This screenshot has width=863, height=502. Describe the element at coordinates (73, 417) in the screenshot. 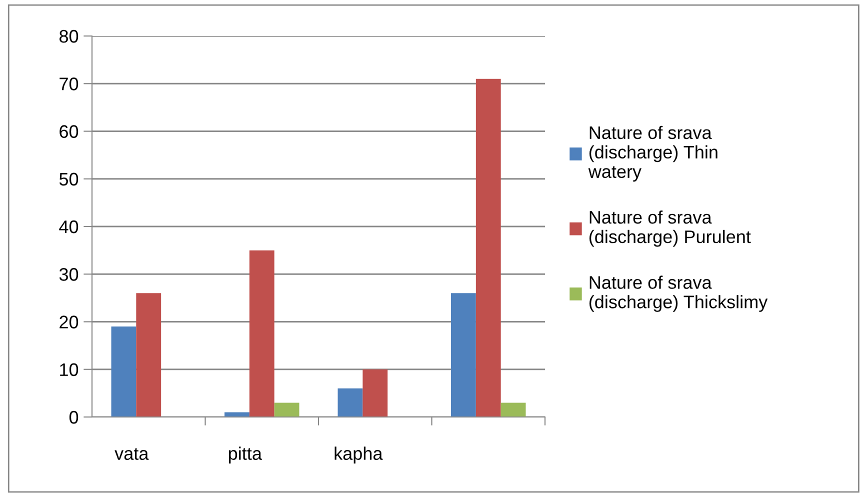

I see `y-tick-label: 0` at that location.